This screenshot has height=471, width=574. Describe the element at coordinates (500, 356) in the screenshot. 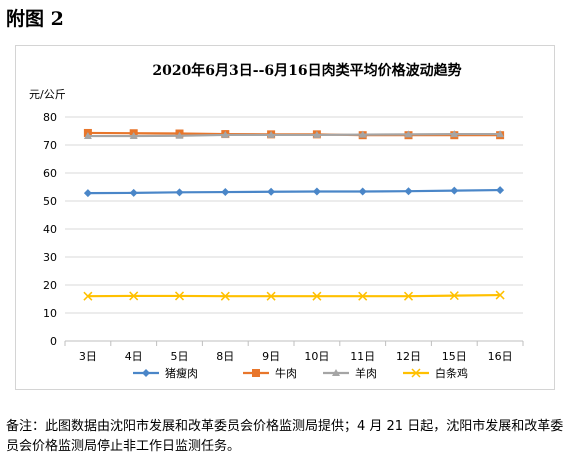

I see `x-tick-label: 16日` at that location.